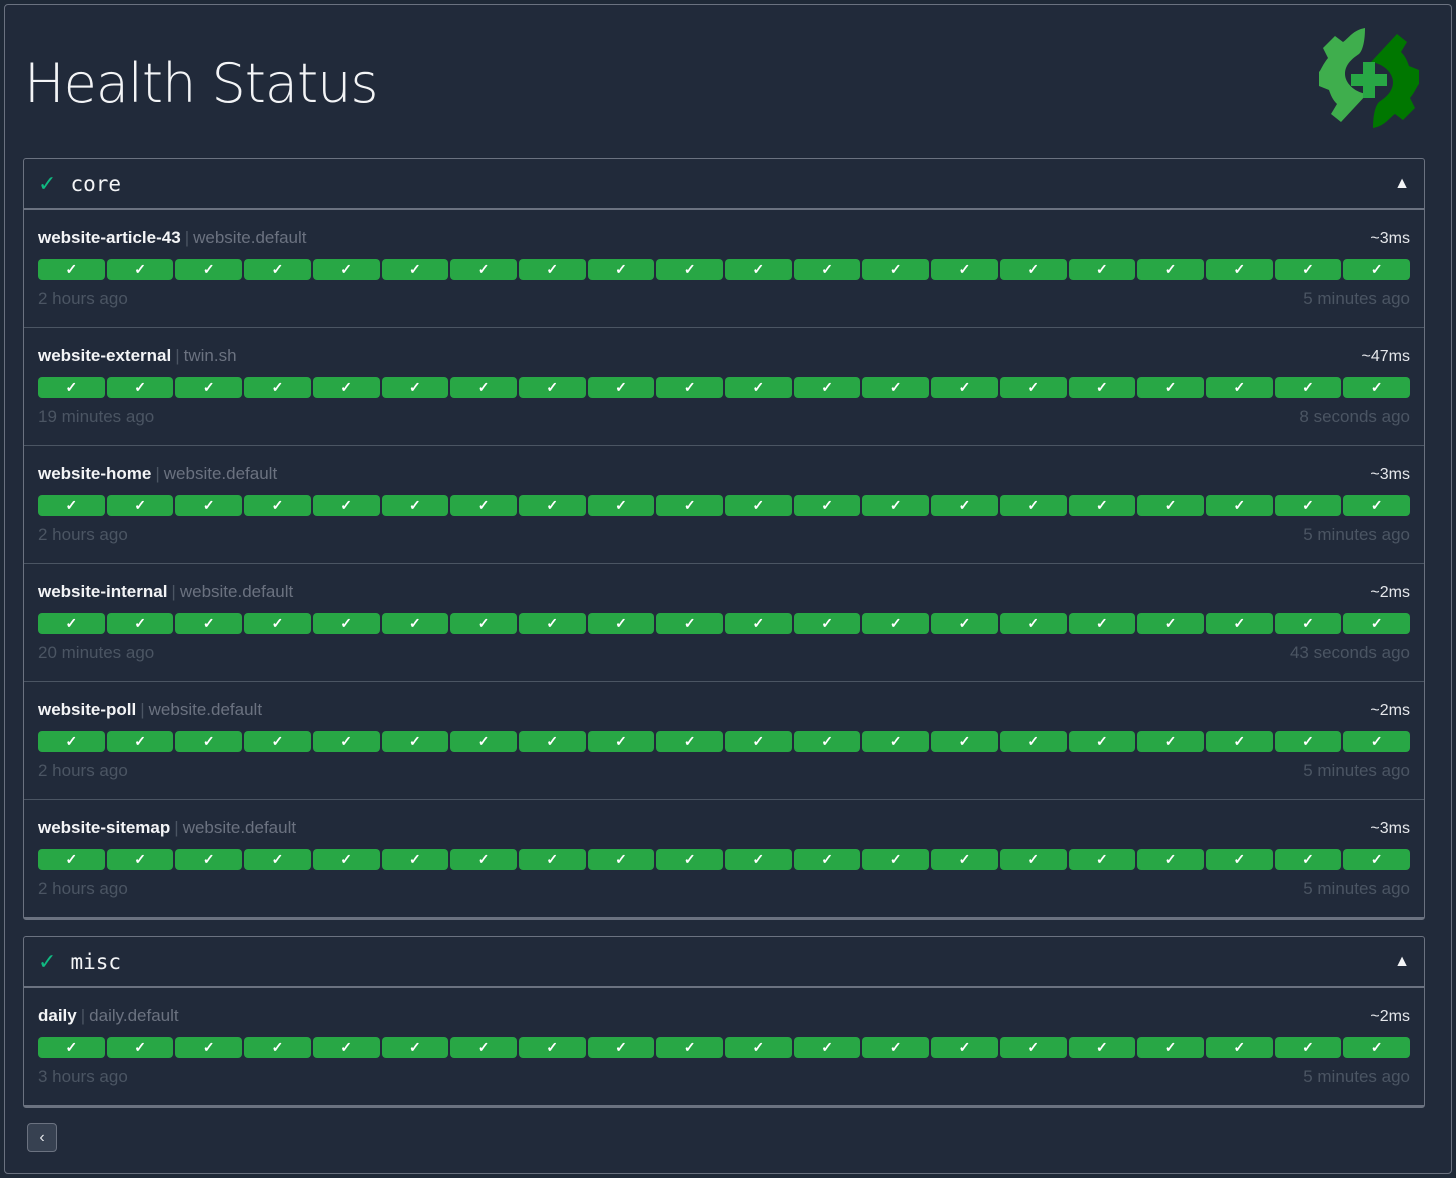 This screenshot has height=1178, width=1456. What do you see at coordinates (87, 709) in the screenshot?
I see `endpoint-name: website-poll` at bounding box center [87, 709].